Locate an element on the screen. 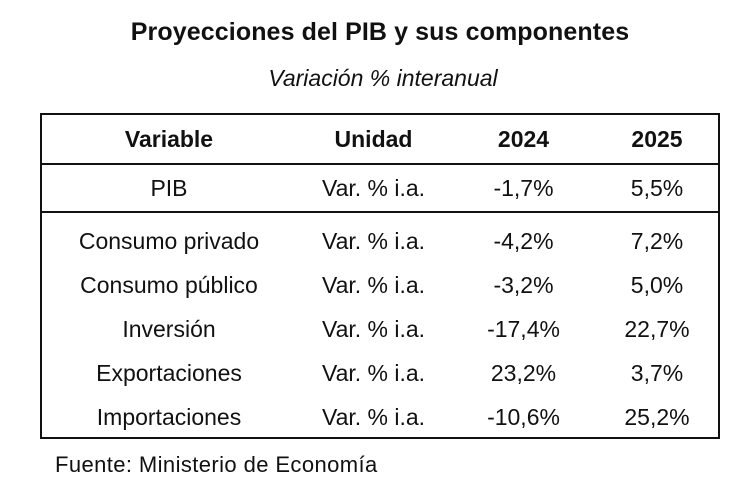 This screenshot has width=730, height=486. cell-2024: -3,2% is located at coordinates (523, 284).